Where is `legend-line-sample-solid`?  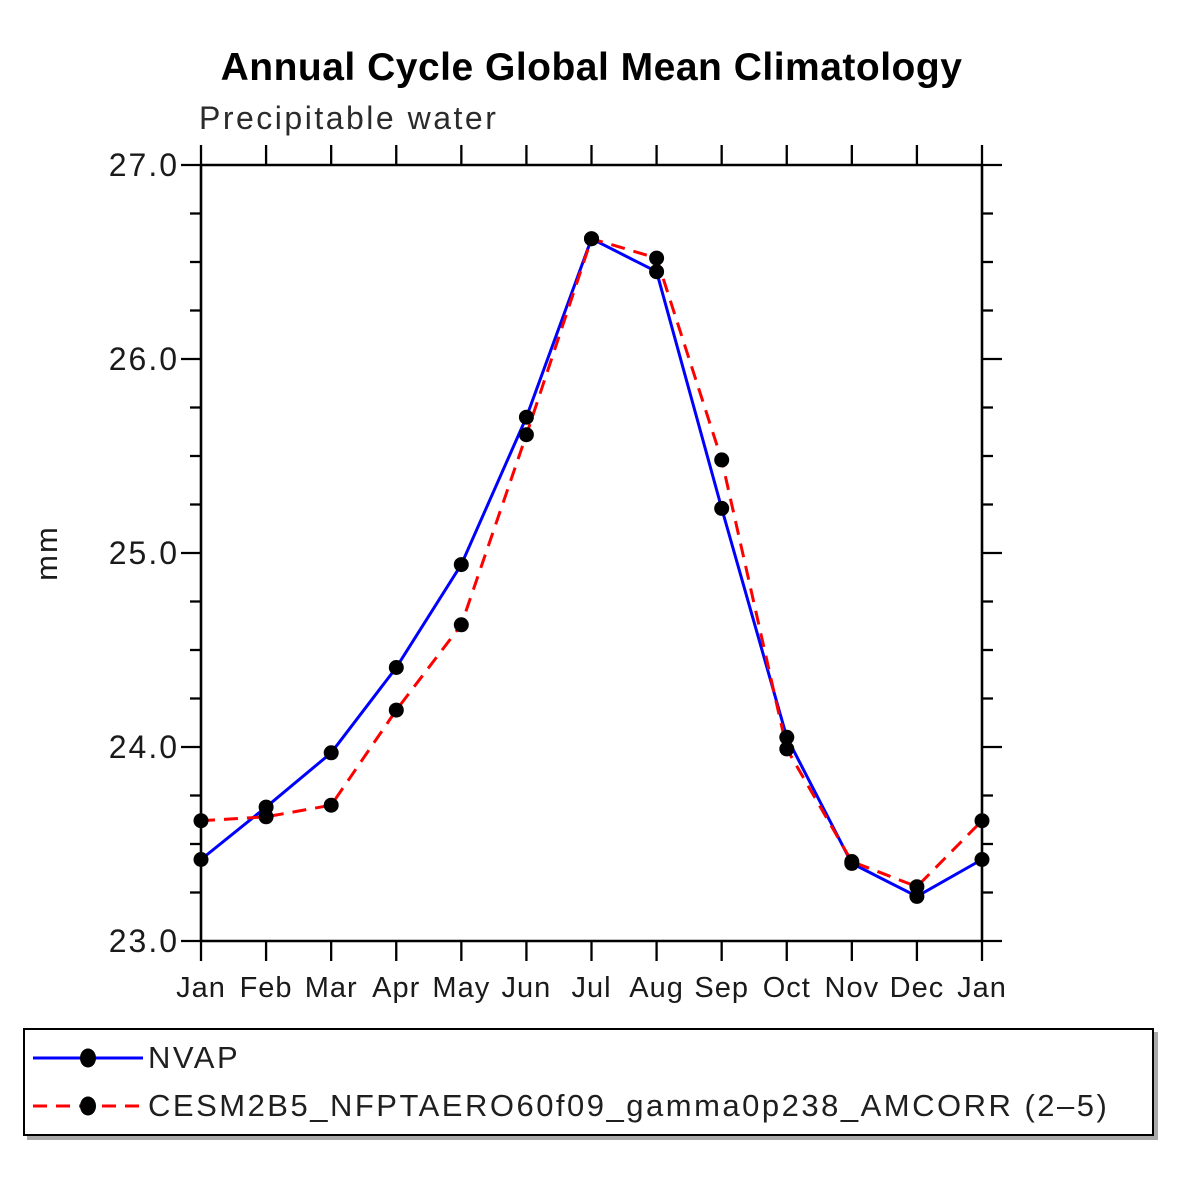
legend-line-sample-solid is located at coordinates (88, 1057).